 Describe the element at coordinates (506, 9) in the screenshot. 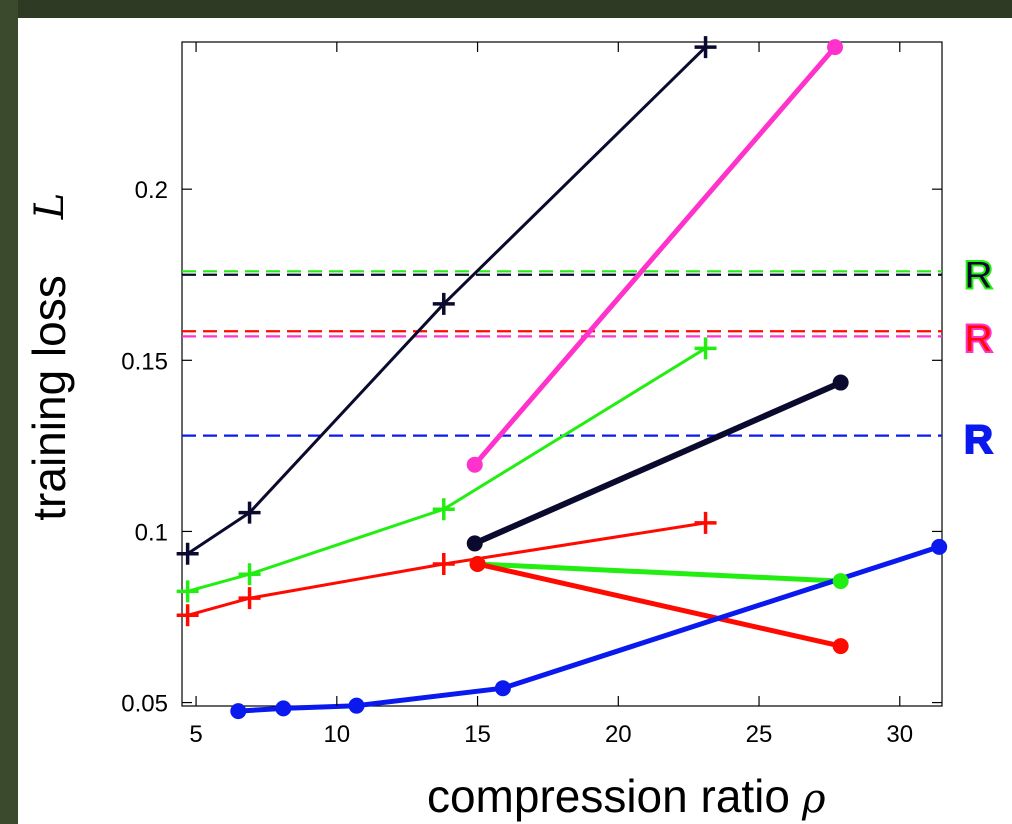

I see `window-top-border` at that location.